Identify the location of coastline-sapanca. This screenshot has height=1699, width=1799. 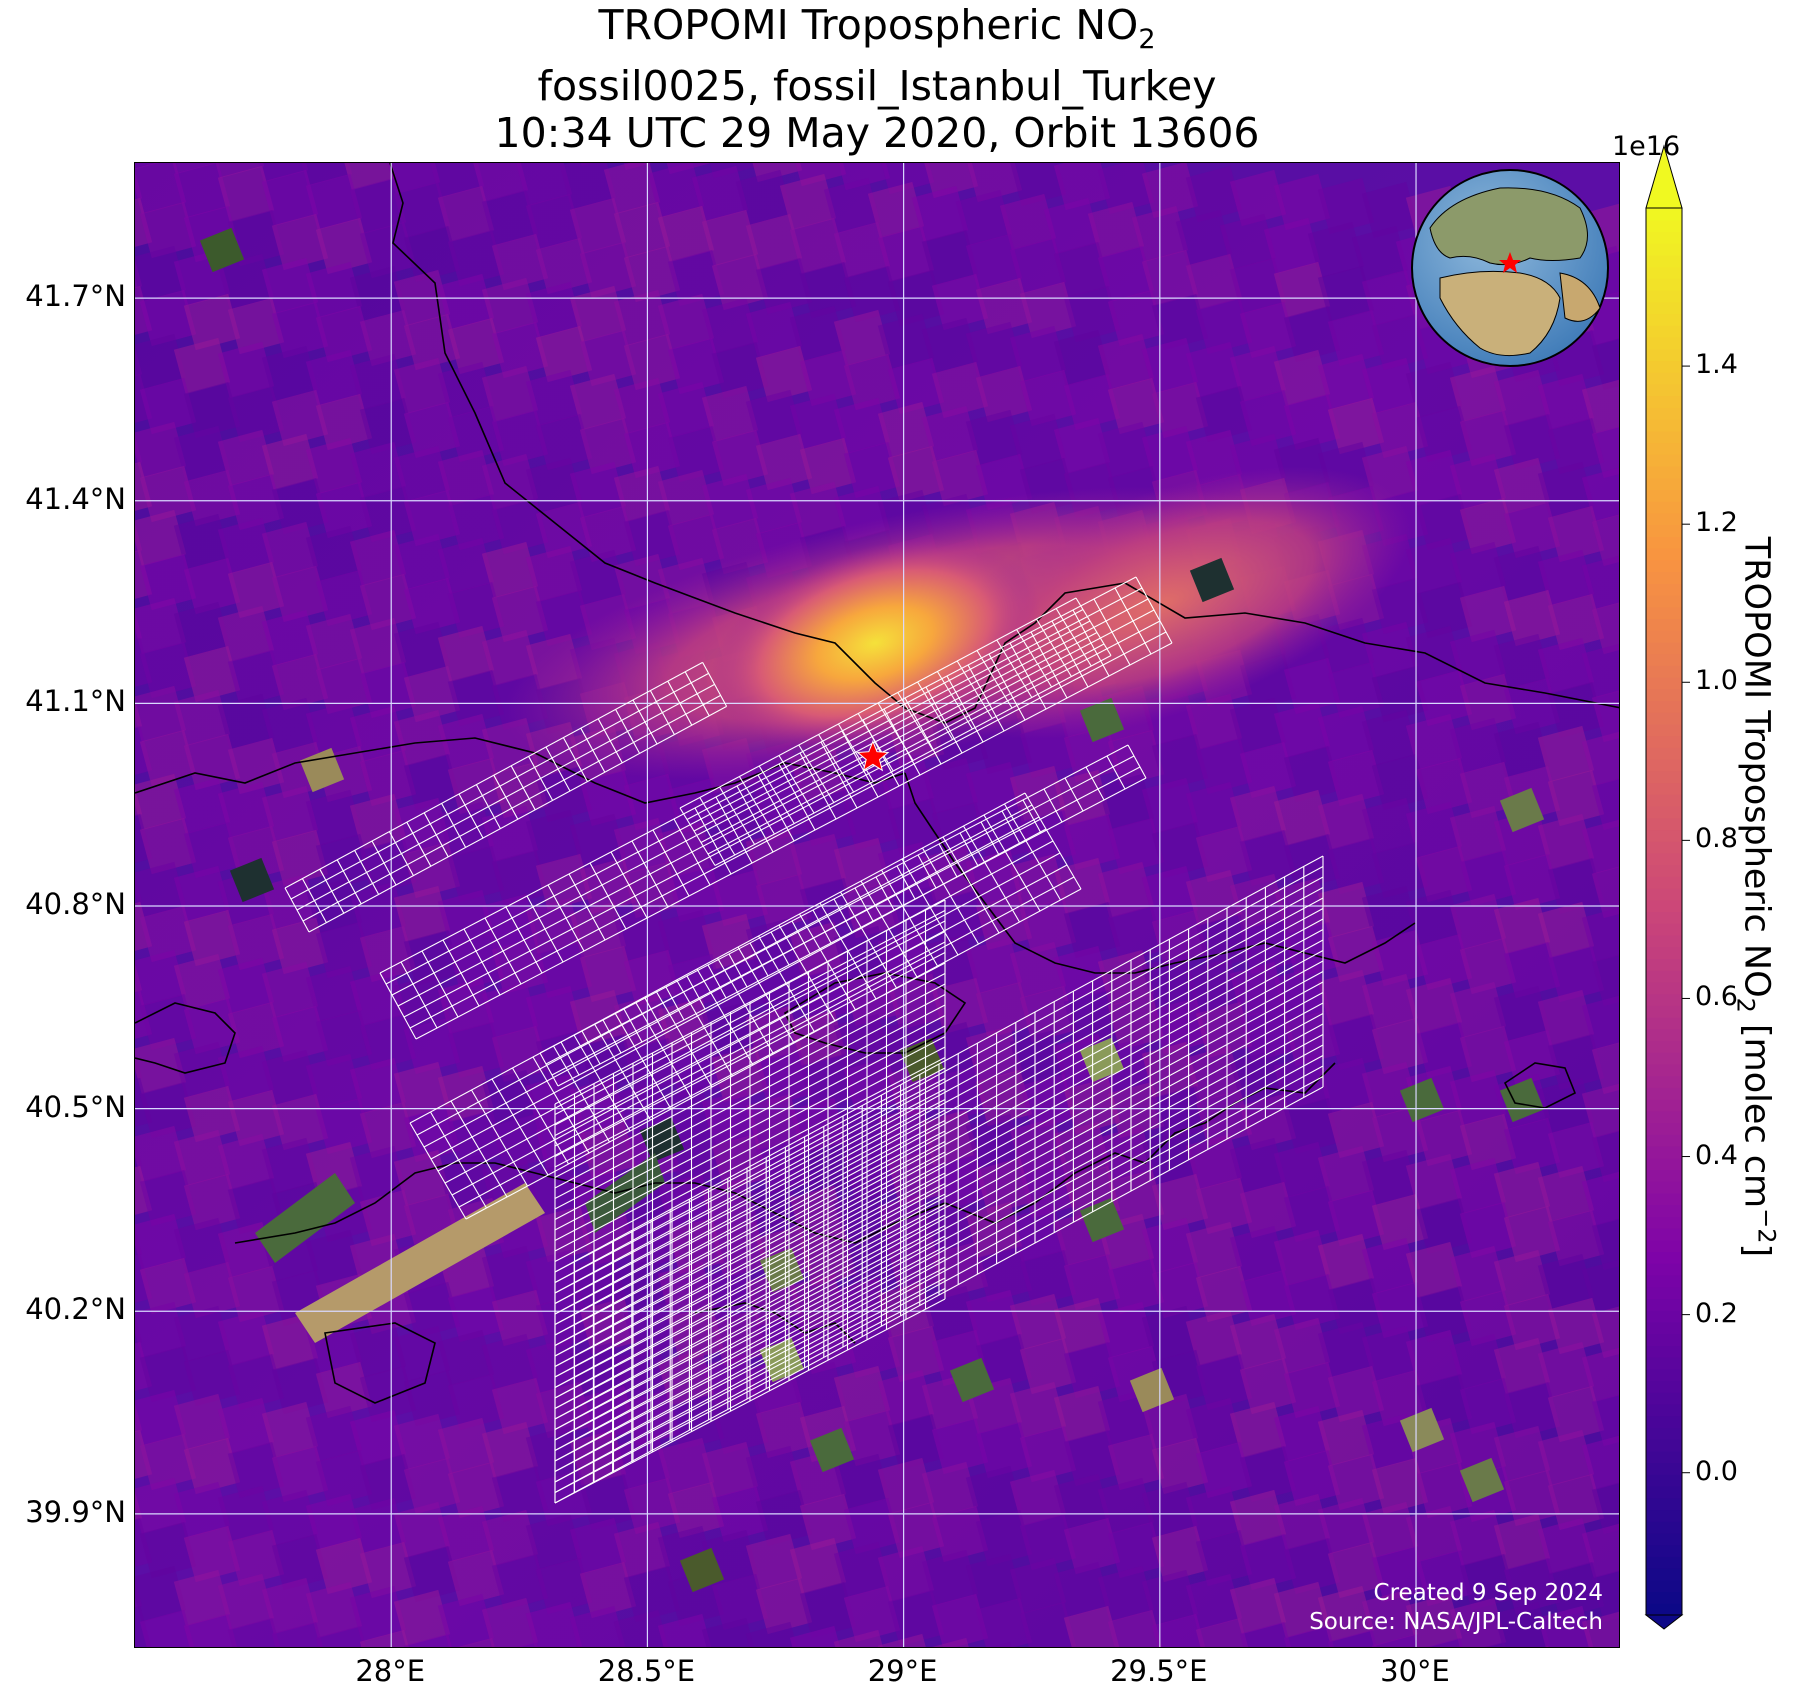
(1540, 1085).